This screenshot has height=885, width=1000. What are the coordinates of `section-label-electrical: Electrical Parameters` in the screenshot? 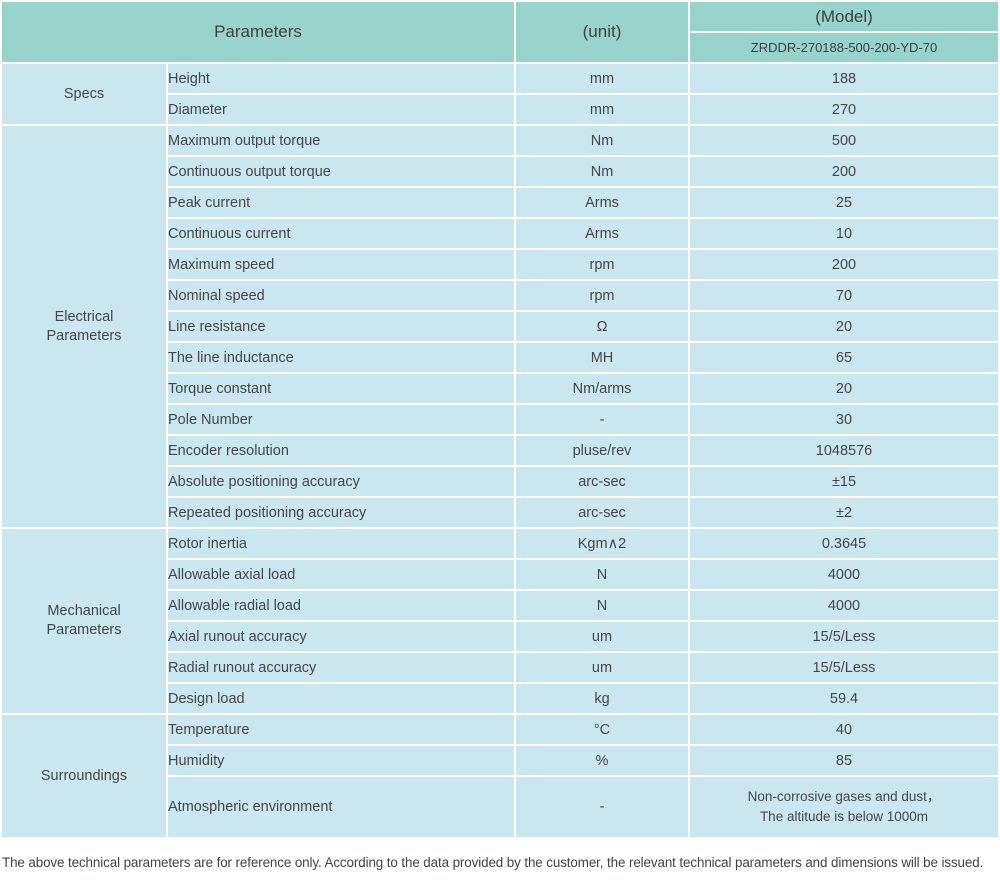 It's located at (84, 326).